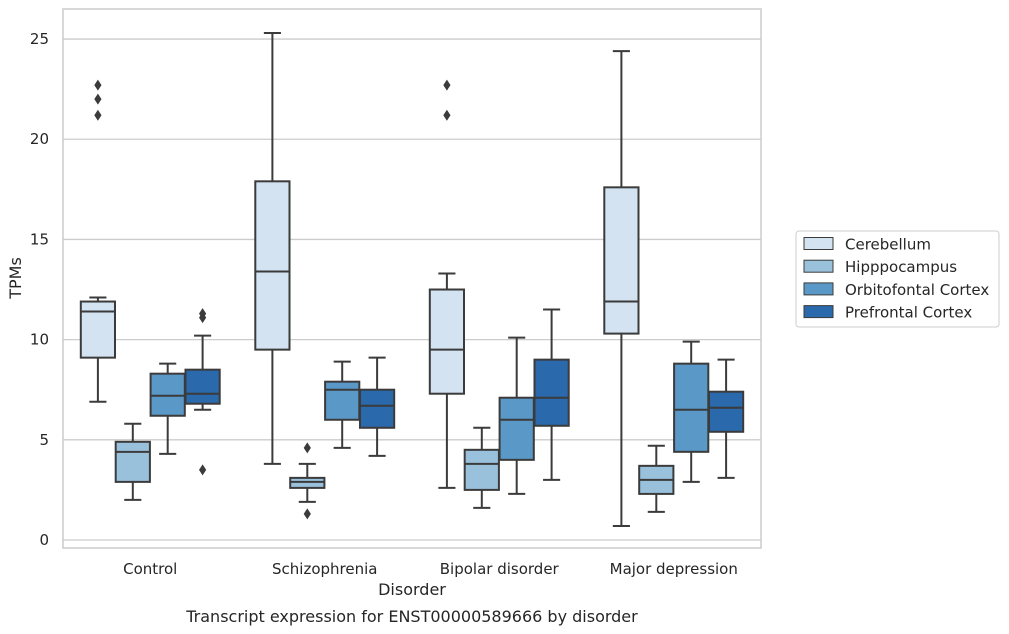  Describe the element at coordinates (39, 139) in the screenshot. I see `y-tick-label-20: 20` at that location.